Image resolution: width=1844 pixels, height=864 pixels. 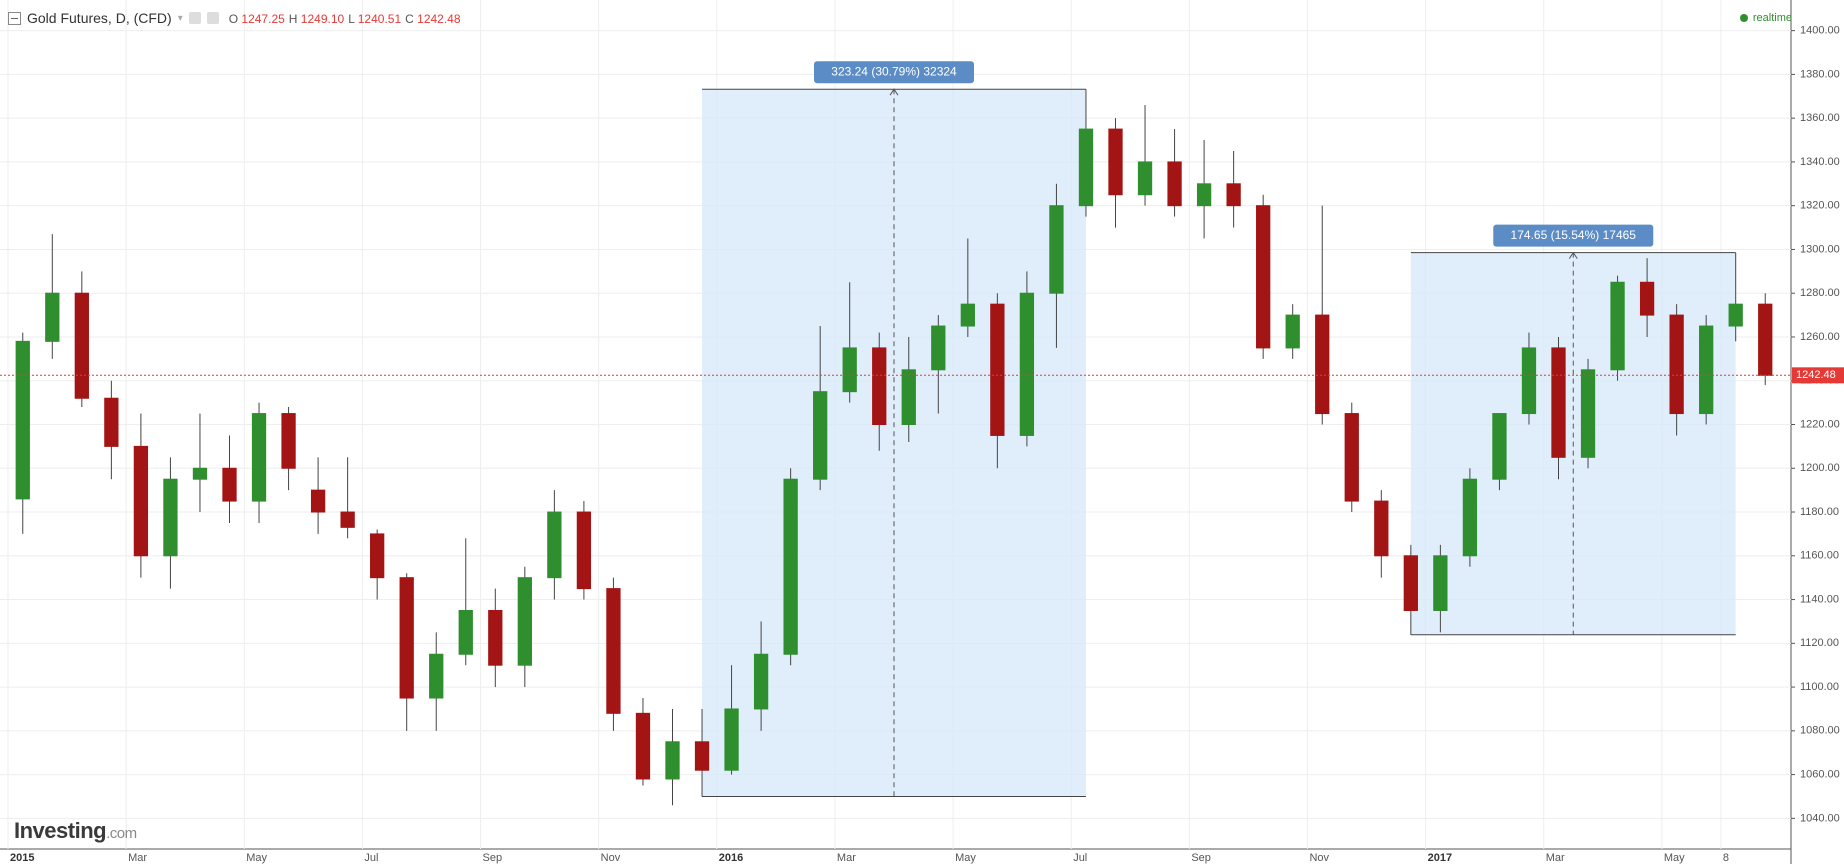 I want to click on y-tick-label: 1060.00, so click(x=1820, y=775).